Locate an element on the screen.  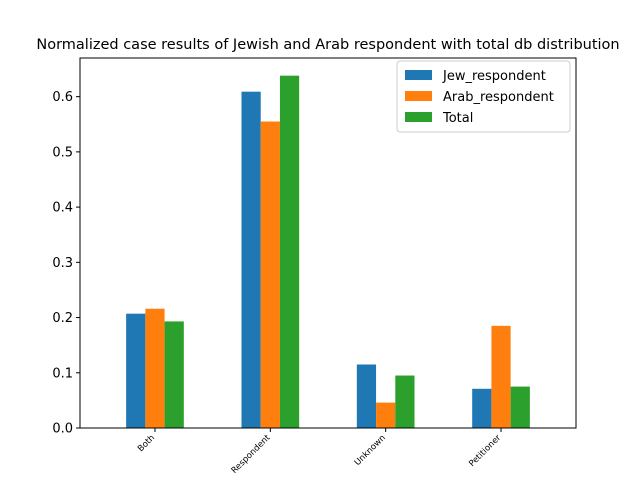
legend-label-arab-respondent: Arab_respondent is located at coordinates (498, 97).